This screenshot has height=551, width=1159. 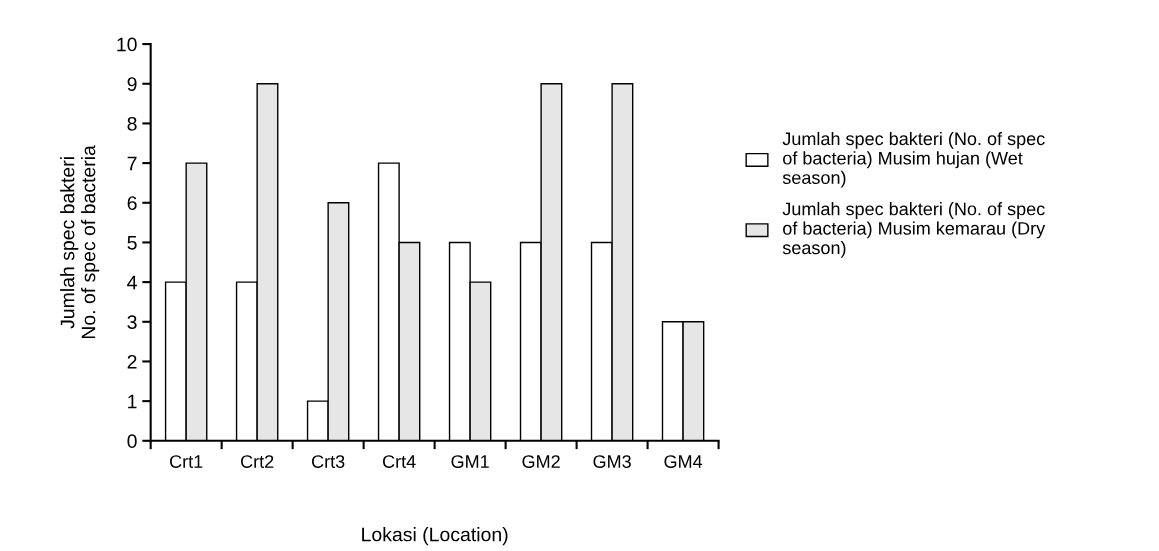 I want to click on x-tick-label: Crt1, so click(x=186, y=461).